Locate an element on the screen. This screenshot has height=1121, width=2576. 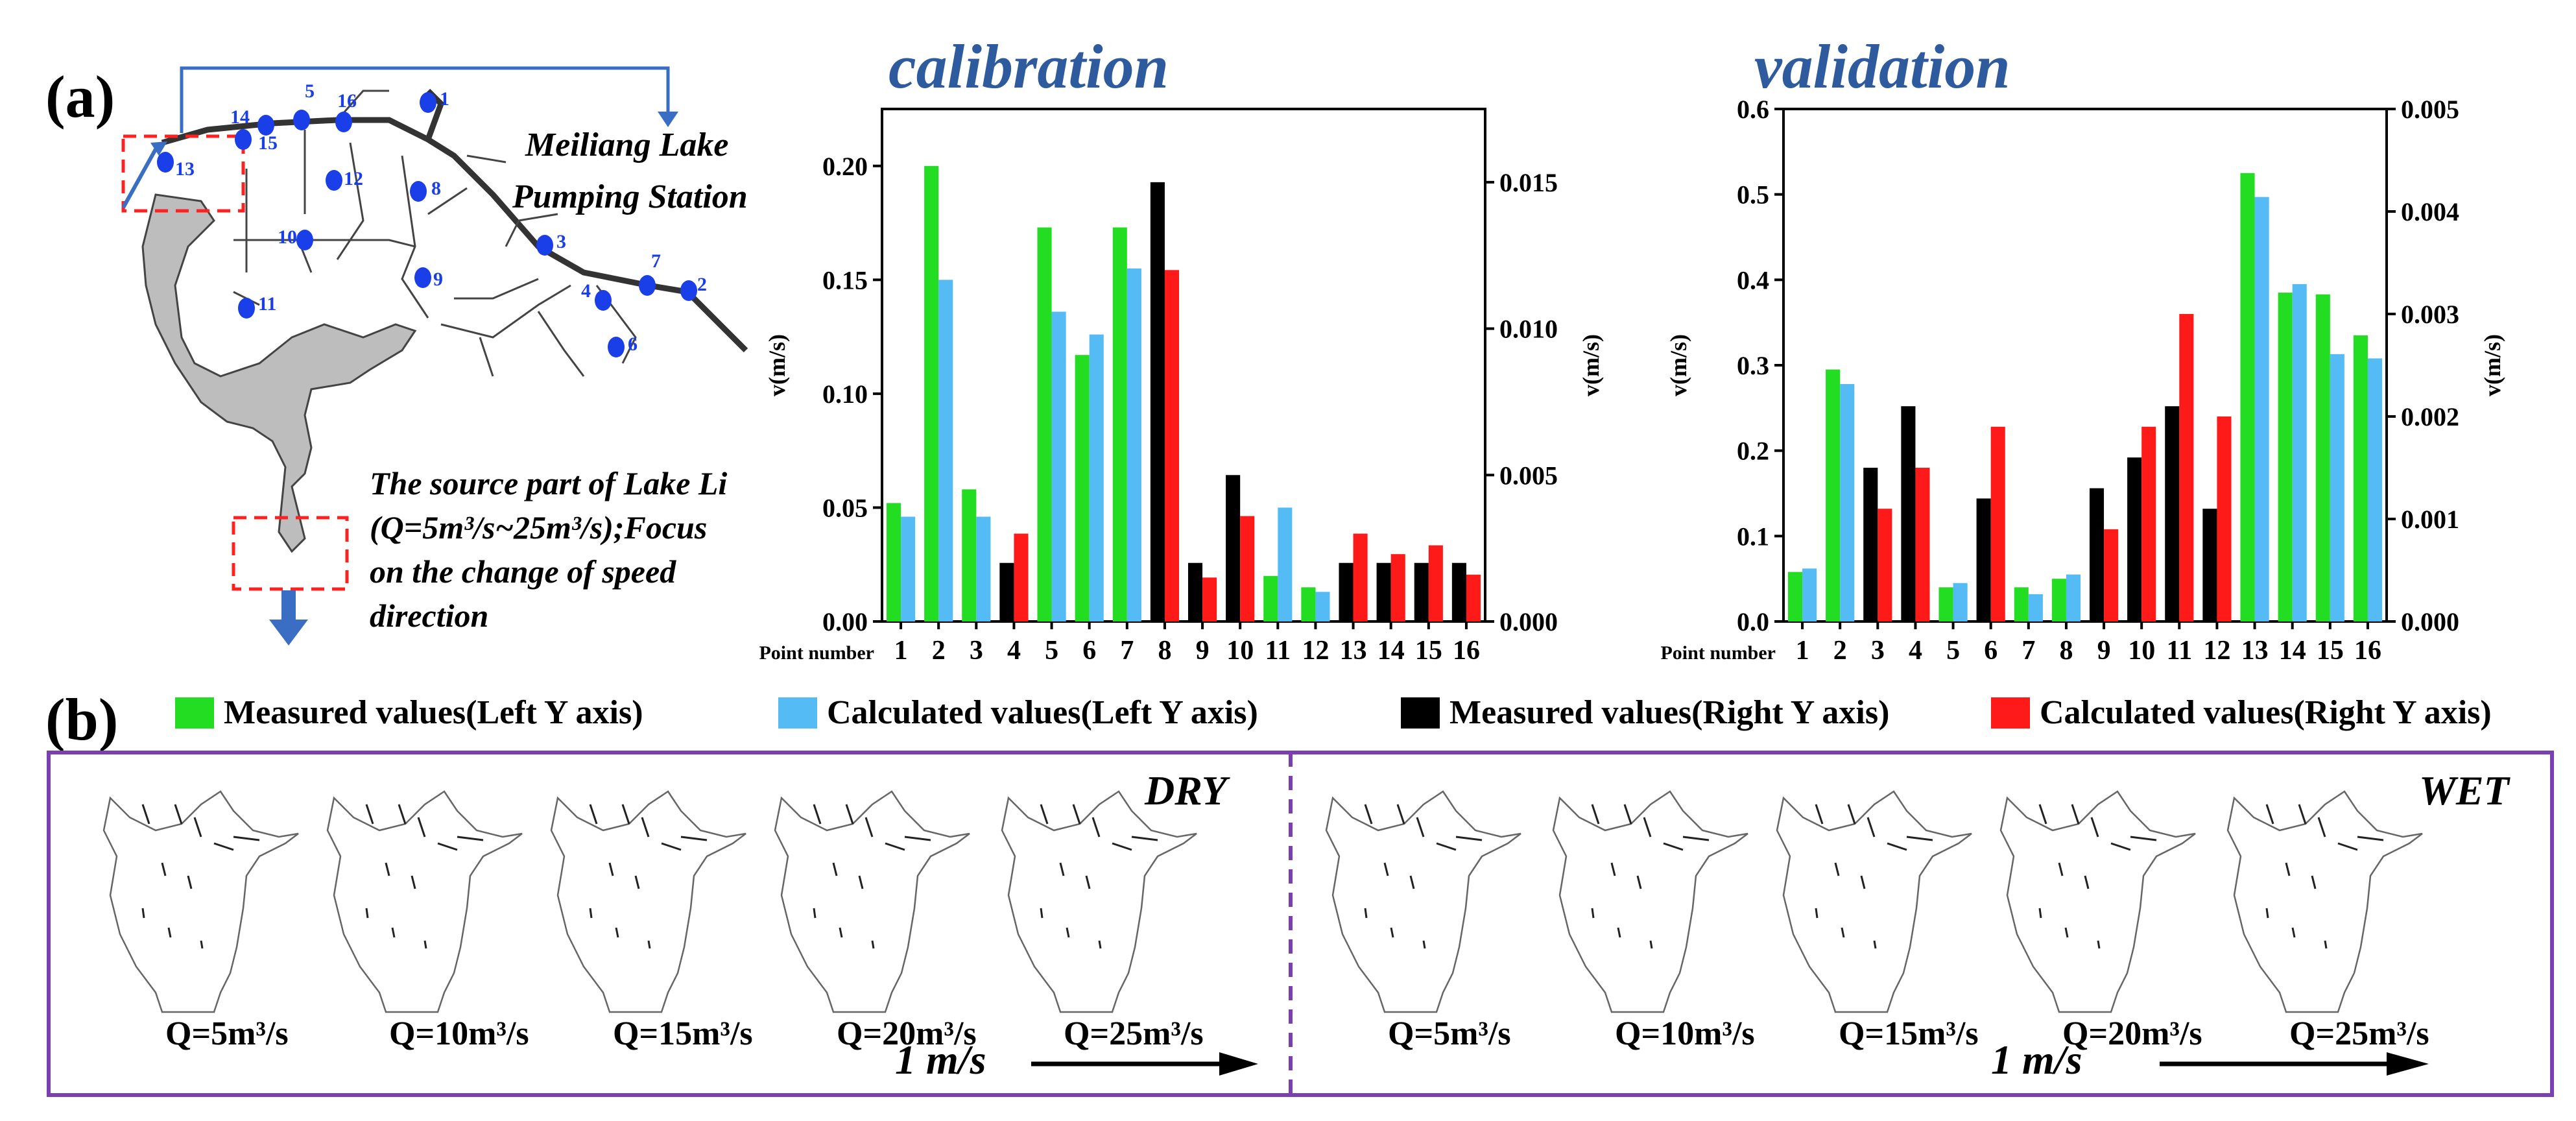
map-point-label: 6 is located at coordinates (633, 344).